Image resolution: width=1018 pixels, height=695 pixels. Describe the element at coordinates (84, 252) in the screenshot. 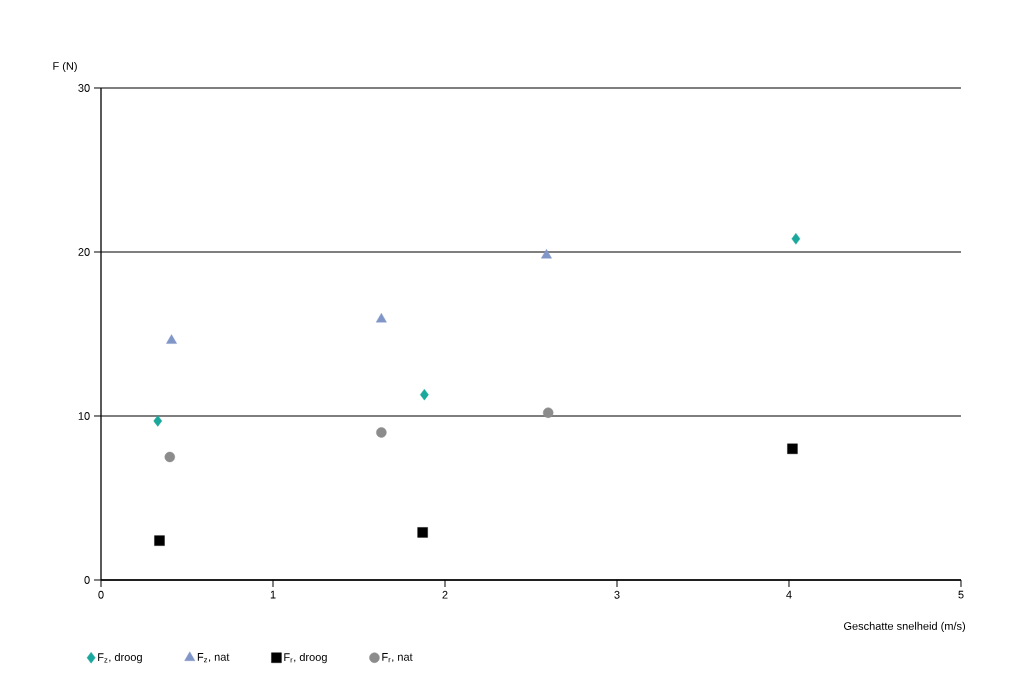

I see `y-tick-label: 20` at that location.